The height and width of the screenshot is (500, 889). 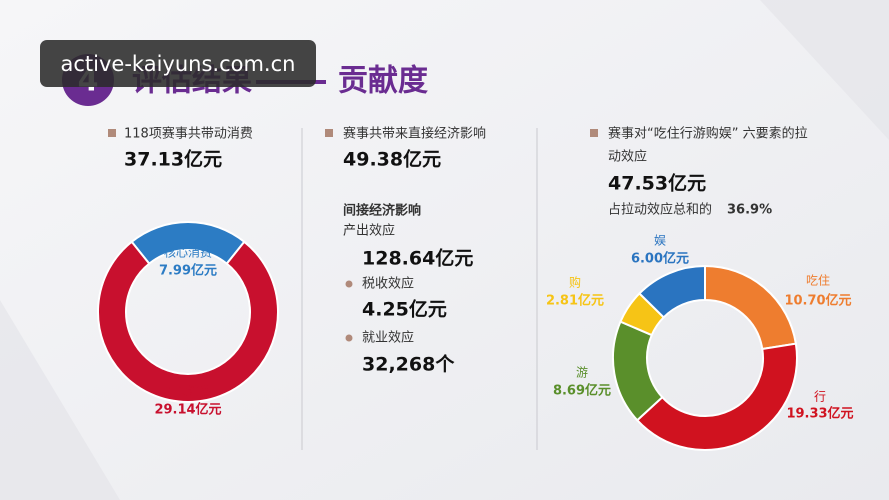 What do you see at coordinates (575, 301) in the screenshot?
I see `segment-value: 2.81亿元` at bounding box center [575, 301].